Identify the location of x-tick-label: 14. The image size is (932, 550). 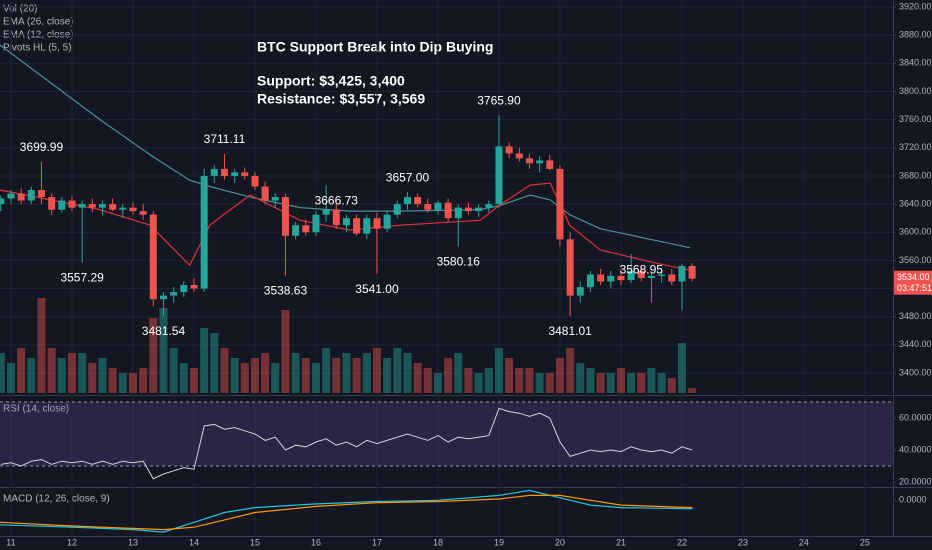
(194, 542).